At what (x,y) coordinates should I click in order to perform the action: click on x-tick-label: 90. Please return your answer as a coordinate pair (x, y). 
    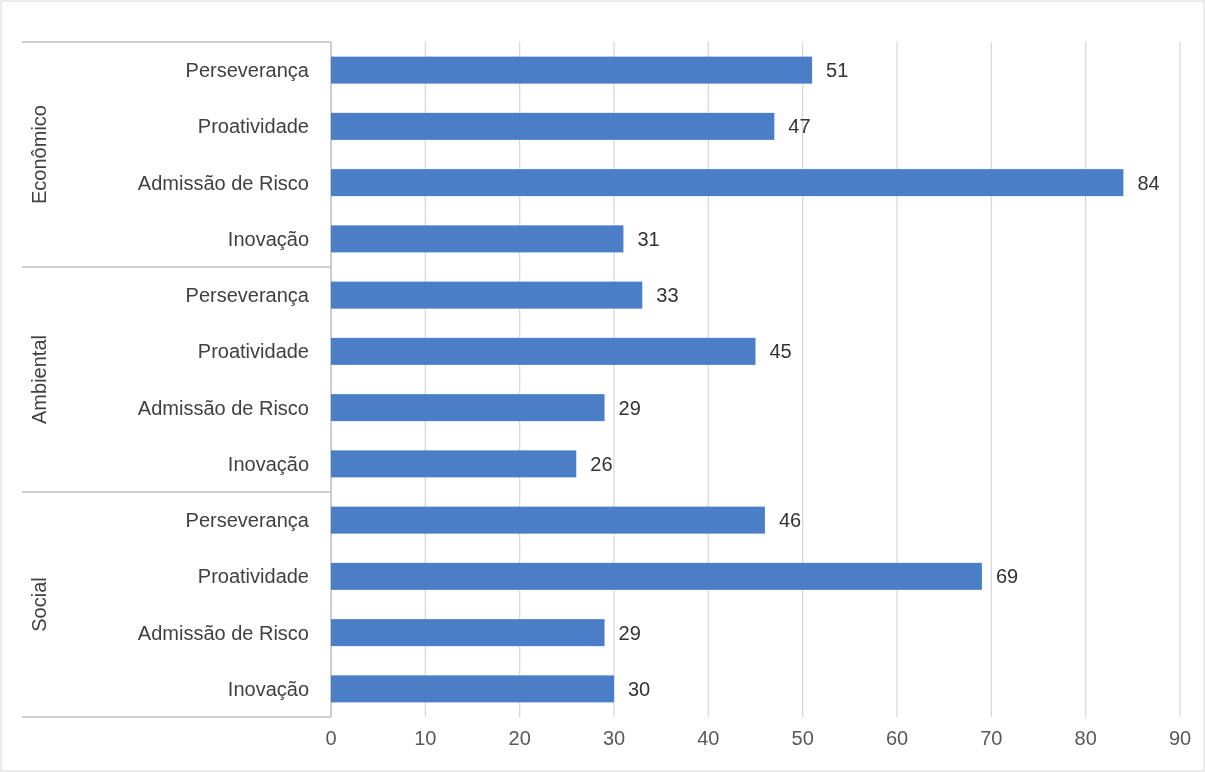
    Looking at the image, I should click on (1180, 738).